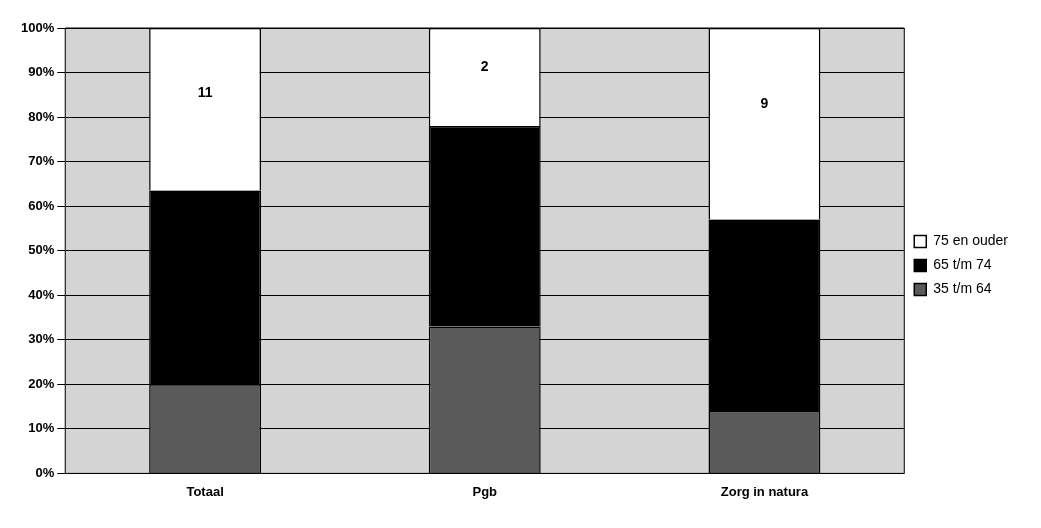 The width and height of the screenshot is (1041, 528). I want to click on annotation: 2, so click(484, 66).